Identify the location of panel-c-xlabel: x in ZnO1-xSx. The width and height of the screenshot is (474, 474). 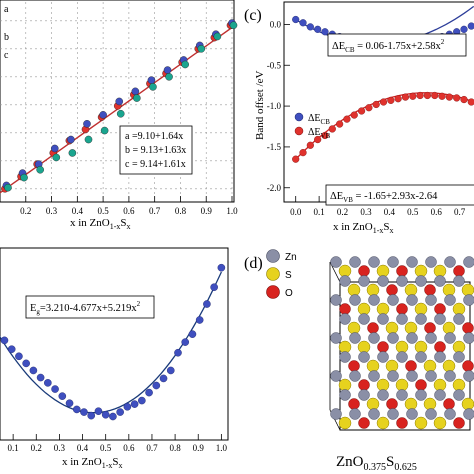
(363, 228).